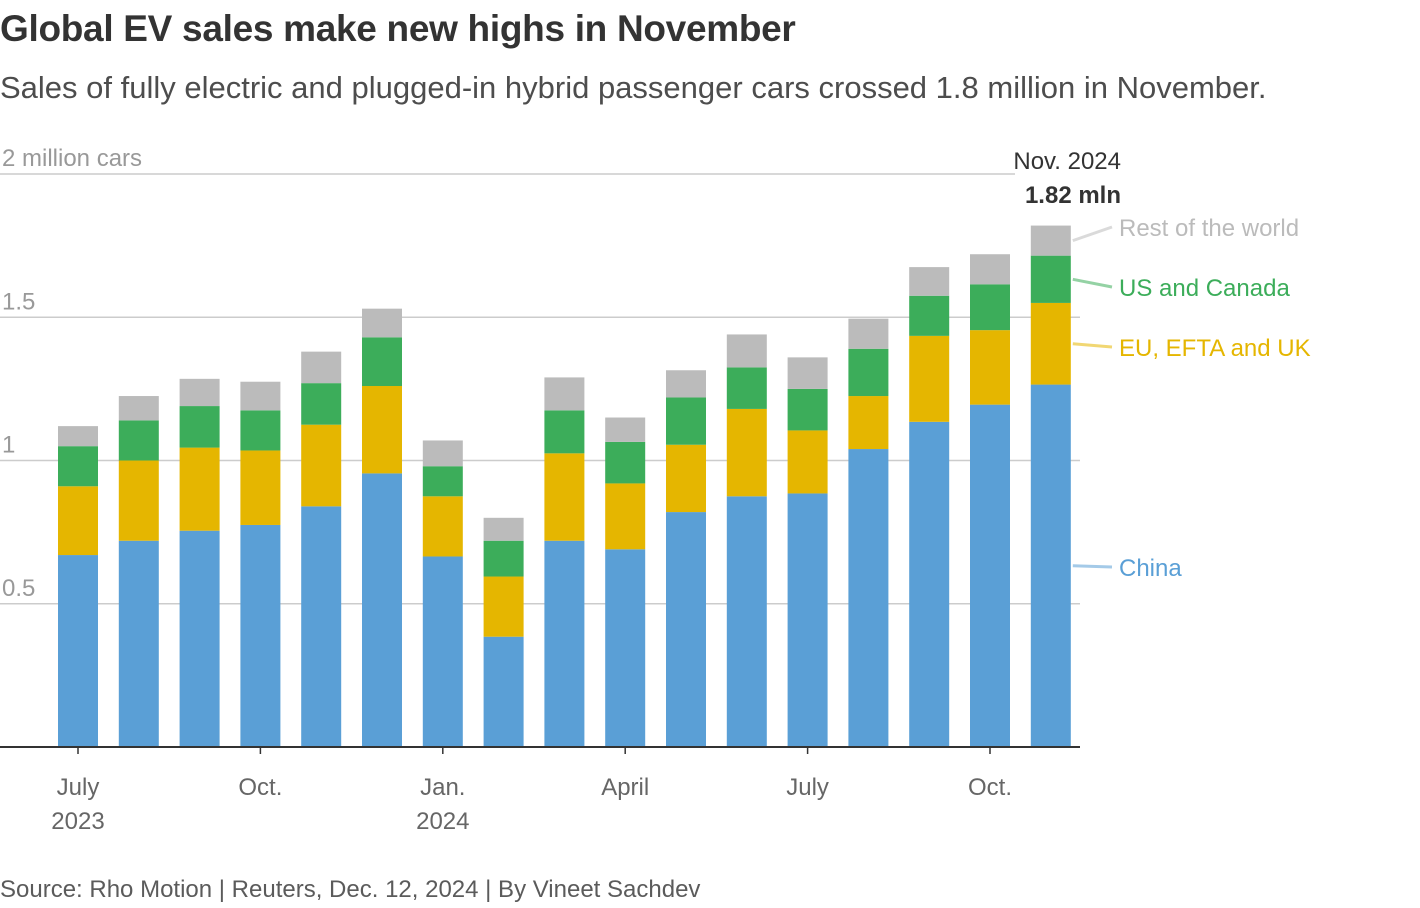 The height and width of the screenshot is (908, 1420). I want to click on y-tick-label: 1.5, so click(18, 301).